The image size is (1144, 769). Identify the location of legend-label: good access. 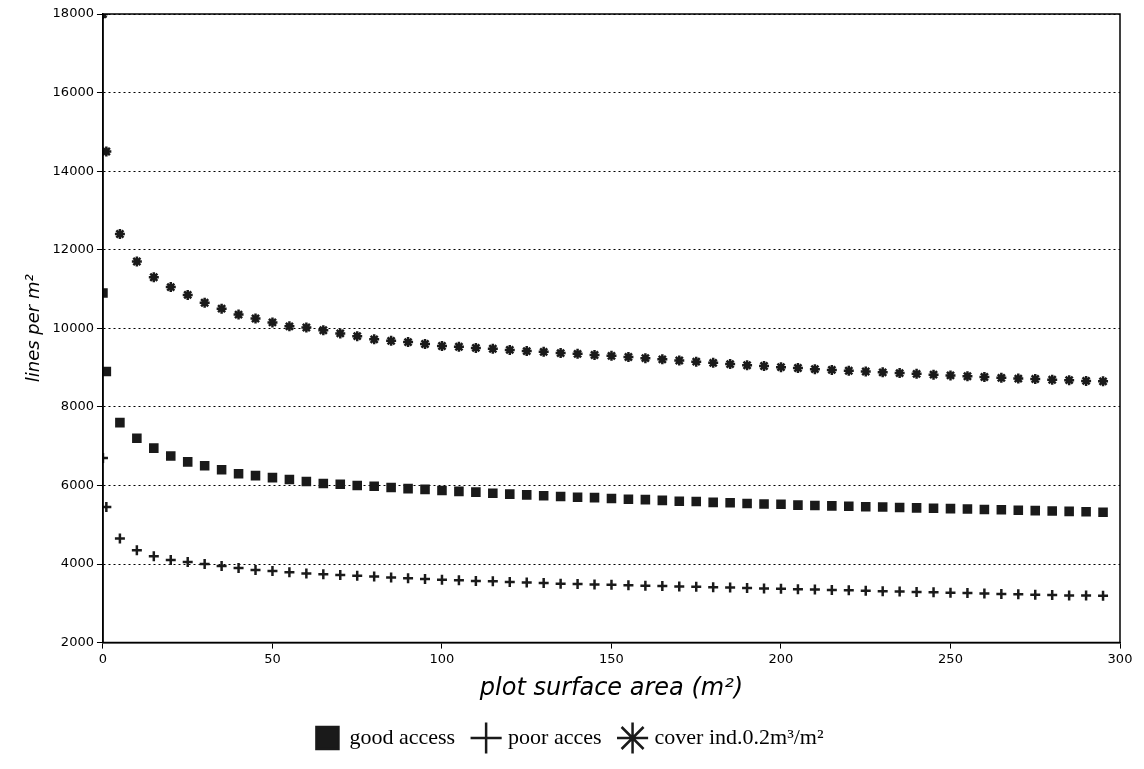
(402, 736).